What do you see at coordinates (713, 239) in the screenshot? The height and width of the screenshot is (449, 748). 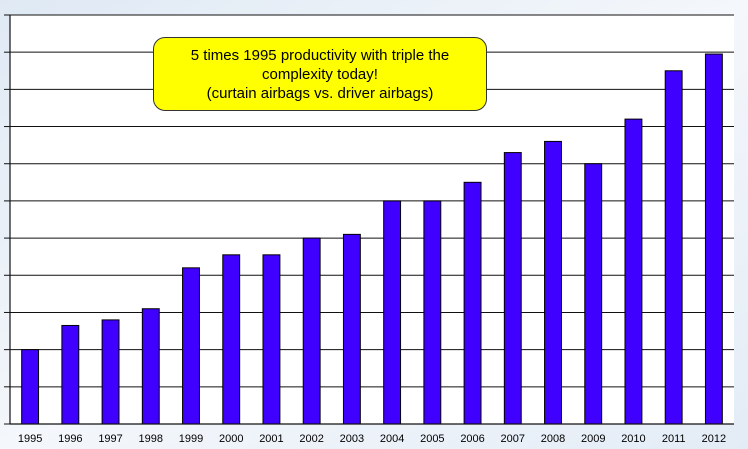 I see `bar-2012` at bounding box center [713, 239].